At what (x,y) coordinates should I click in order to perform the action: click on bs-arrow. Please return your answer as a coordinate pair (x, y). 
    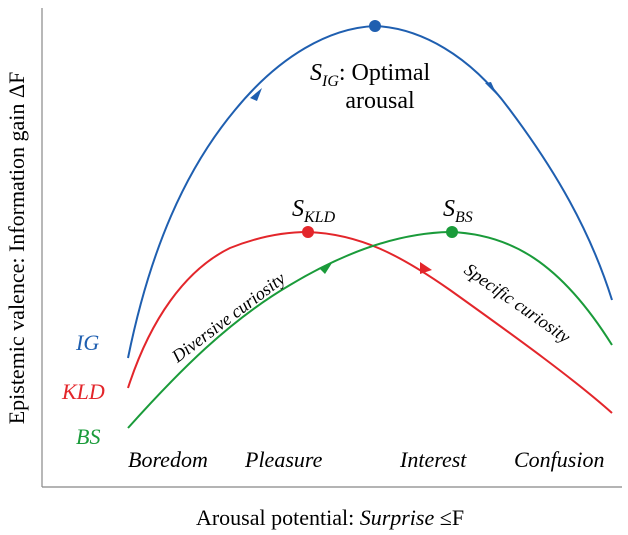
    Looking at the image, I should click on (326, 268).